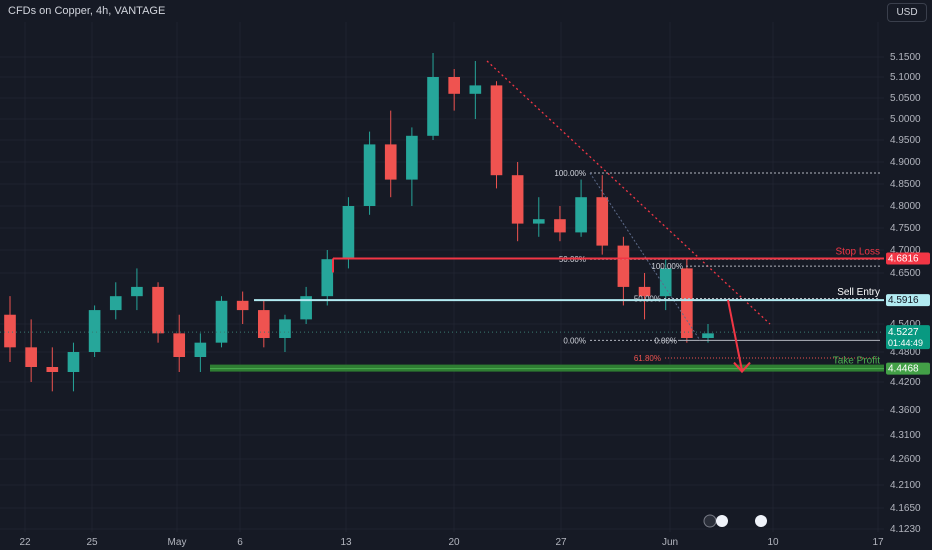 Image resolution: width=932 pixels, height=550 pixels. What do you see at coordinates (905, 529) in the screenshot?
I see `y-tick-label: 4.1230` at bounding box center [905, 529].